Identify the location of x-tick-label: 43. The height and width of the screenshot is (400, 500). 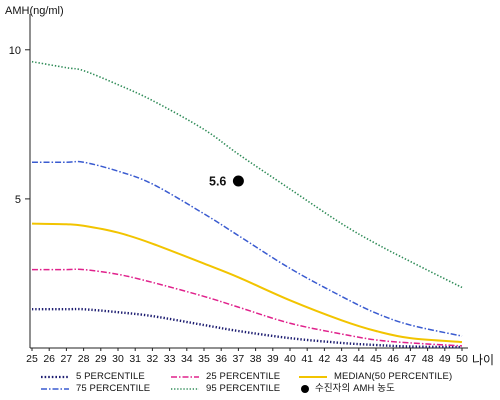
(342, 359).